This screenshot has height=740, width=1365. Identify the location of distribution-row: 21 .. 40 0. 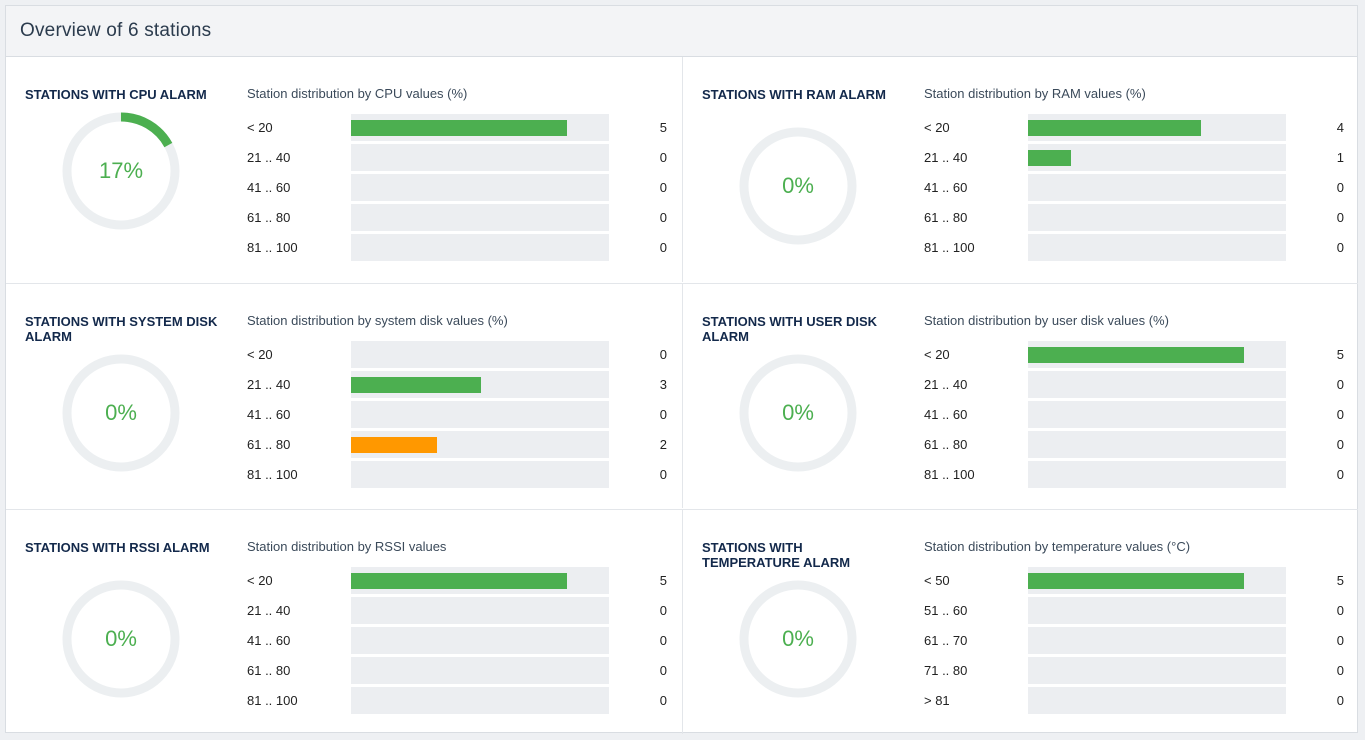
(457, 157).